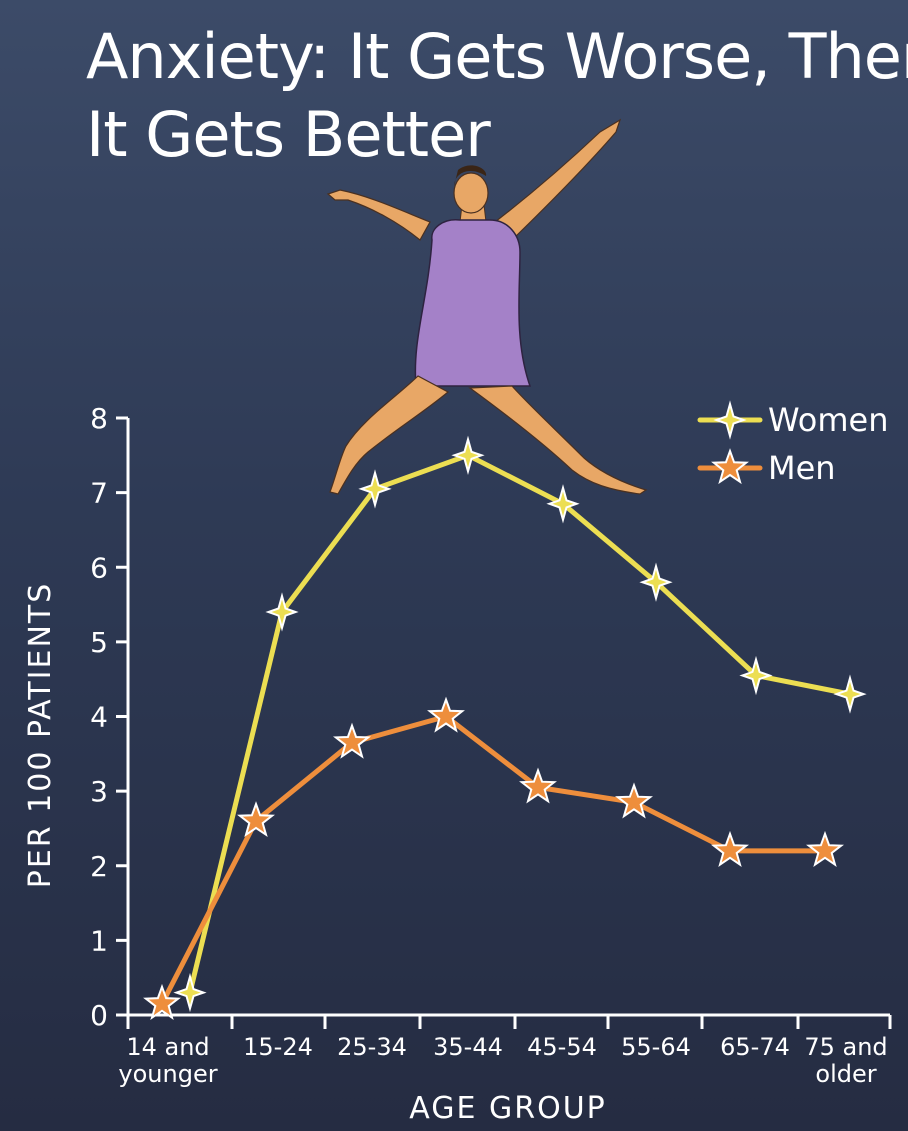 The image size is (908, 1131). Describe the element at coordinates (656, 1047) in the screenshot. I see `x-category-label: 55-64` at that location.